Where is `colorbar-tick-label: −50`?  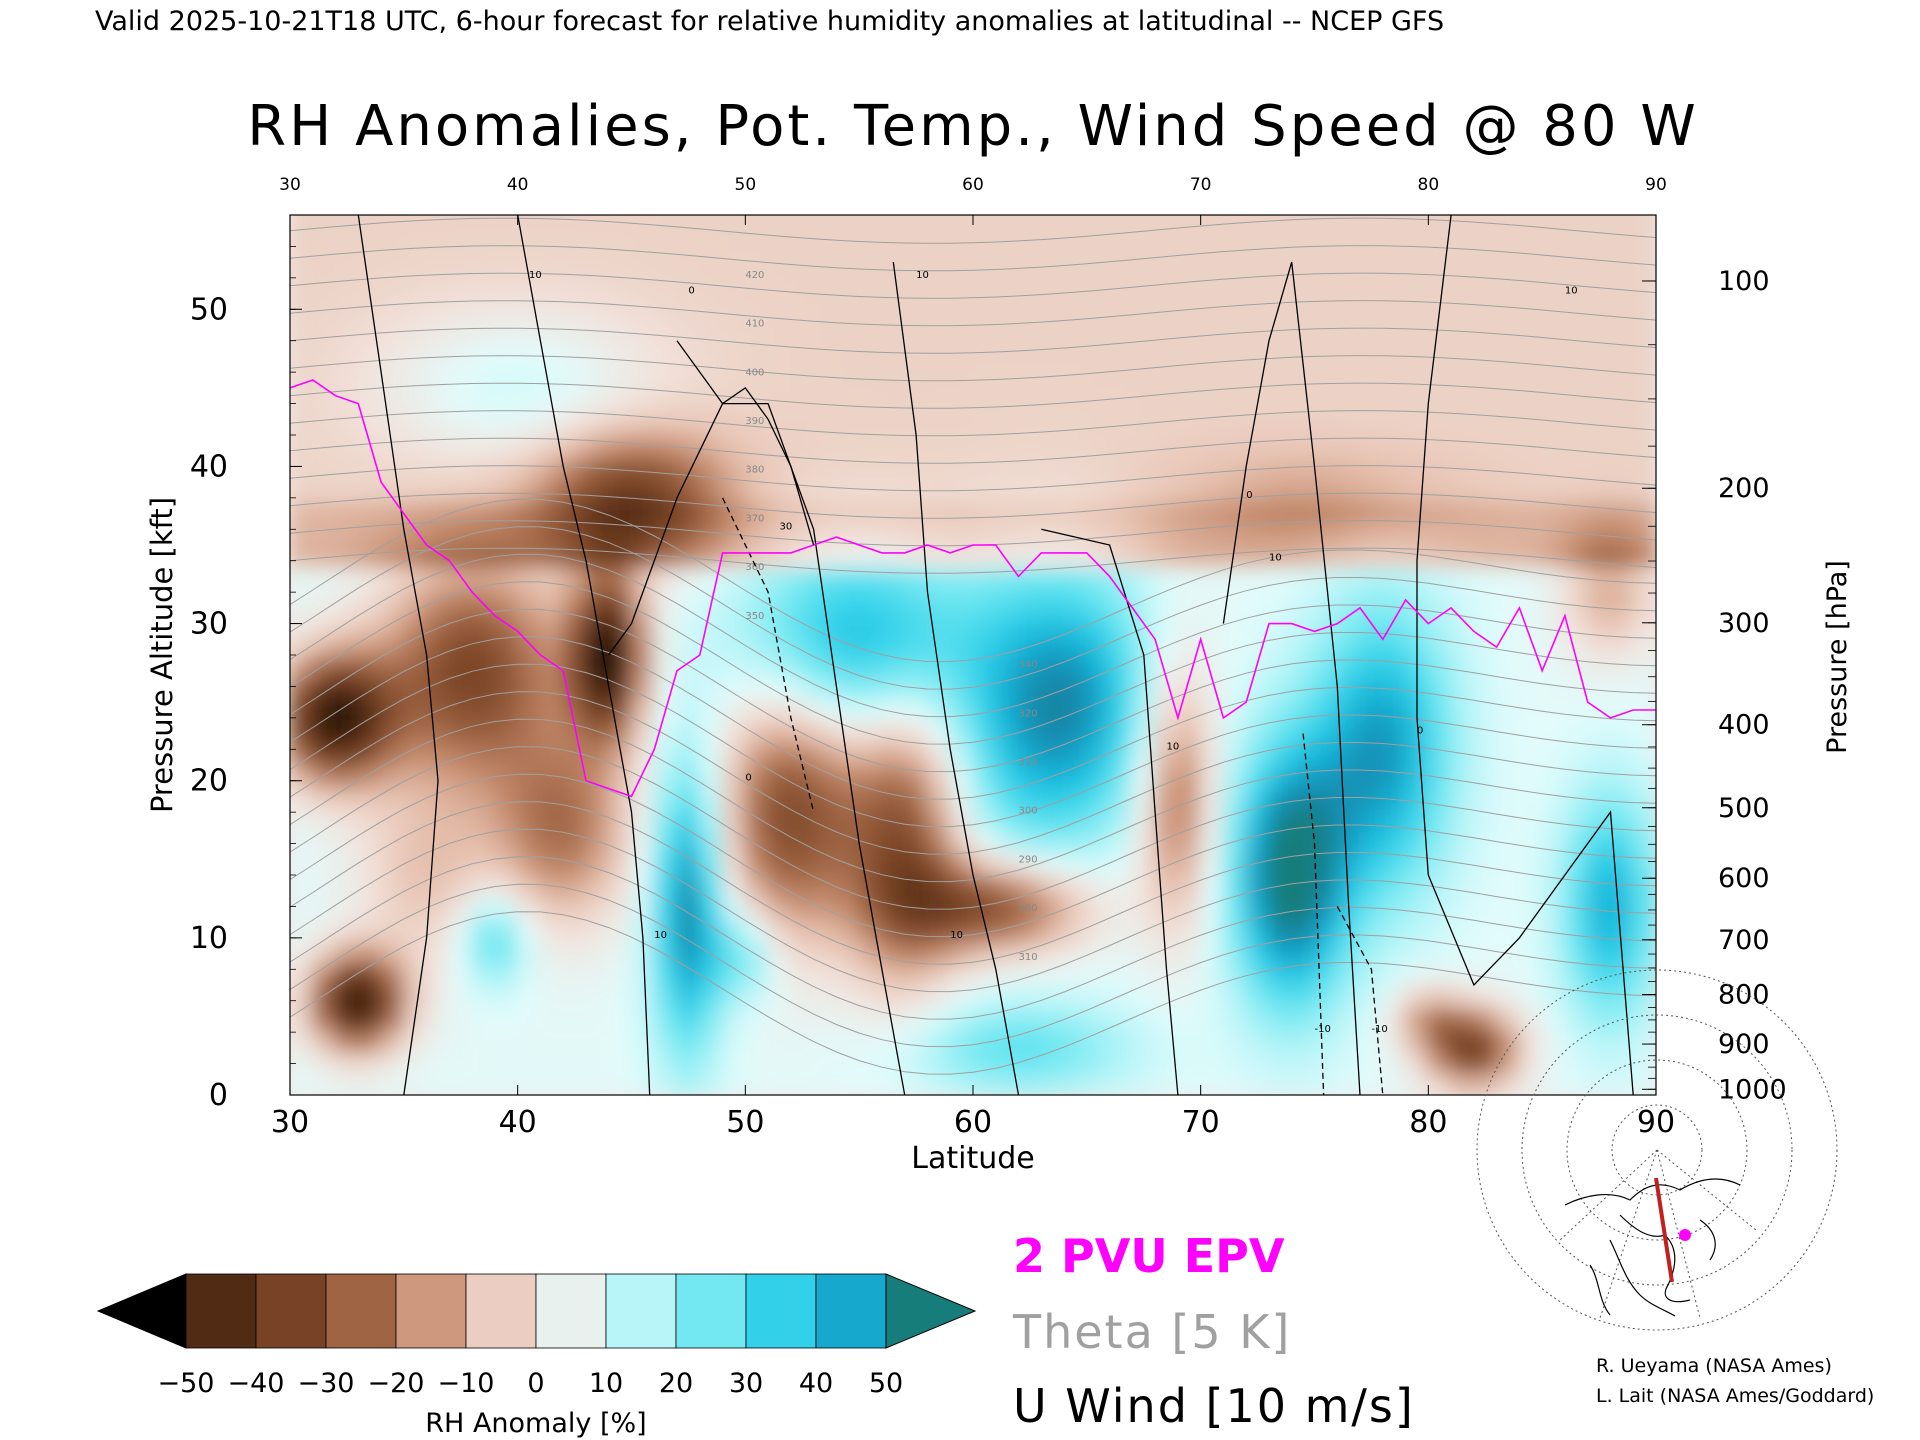 colorbar-tick-label: −50 is located at coordinates (186, 1383).